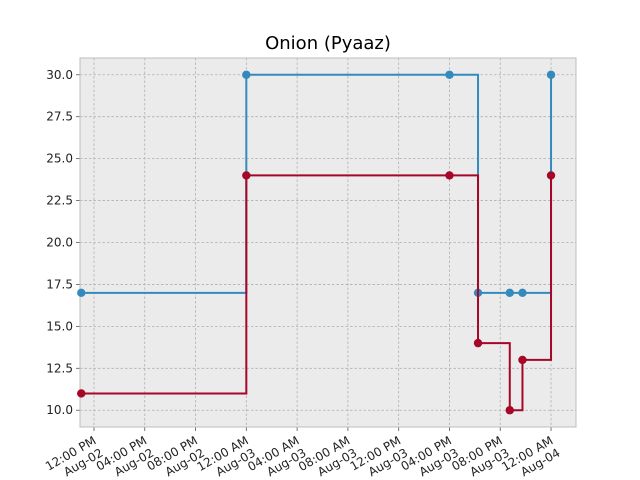  What do you see at coordinates (74, 456) in the screenshot?
I see `x-tick-label: 12:00 PMAug-02` at bounding box center [74, 456].